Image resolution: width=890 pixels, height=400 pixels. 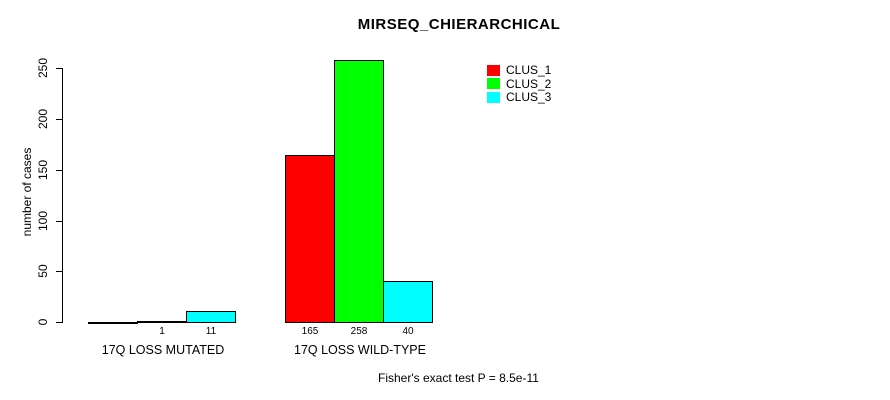 What do you see at coordinates (163, 350) in the screenshot?
I see `x-category-label: 17Q LOSS MUTATED` at bounding box center [163, 350].